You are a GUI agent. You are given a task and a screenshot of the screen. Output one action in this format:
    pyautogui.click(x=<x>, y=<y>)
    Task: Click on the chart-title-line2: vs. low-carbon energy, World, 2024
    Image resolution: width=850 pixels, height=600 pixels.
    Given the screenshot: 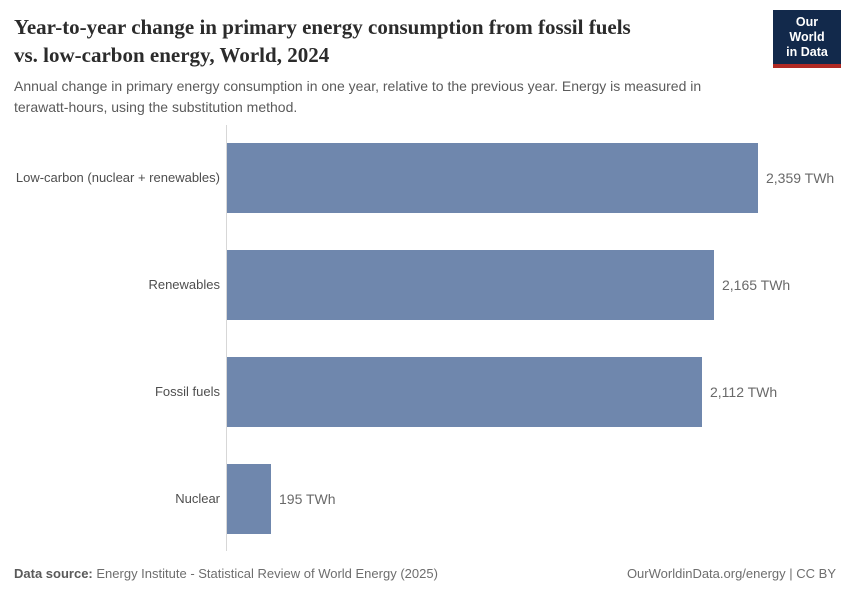 What is the action you would take?
    pyautogui.click(x=172, y=55)
    